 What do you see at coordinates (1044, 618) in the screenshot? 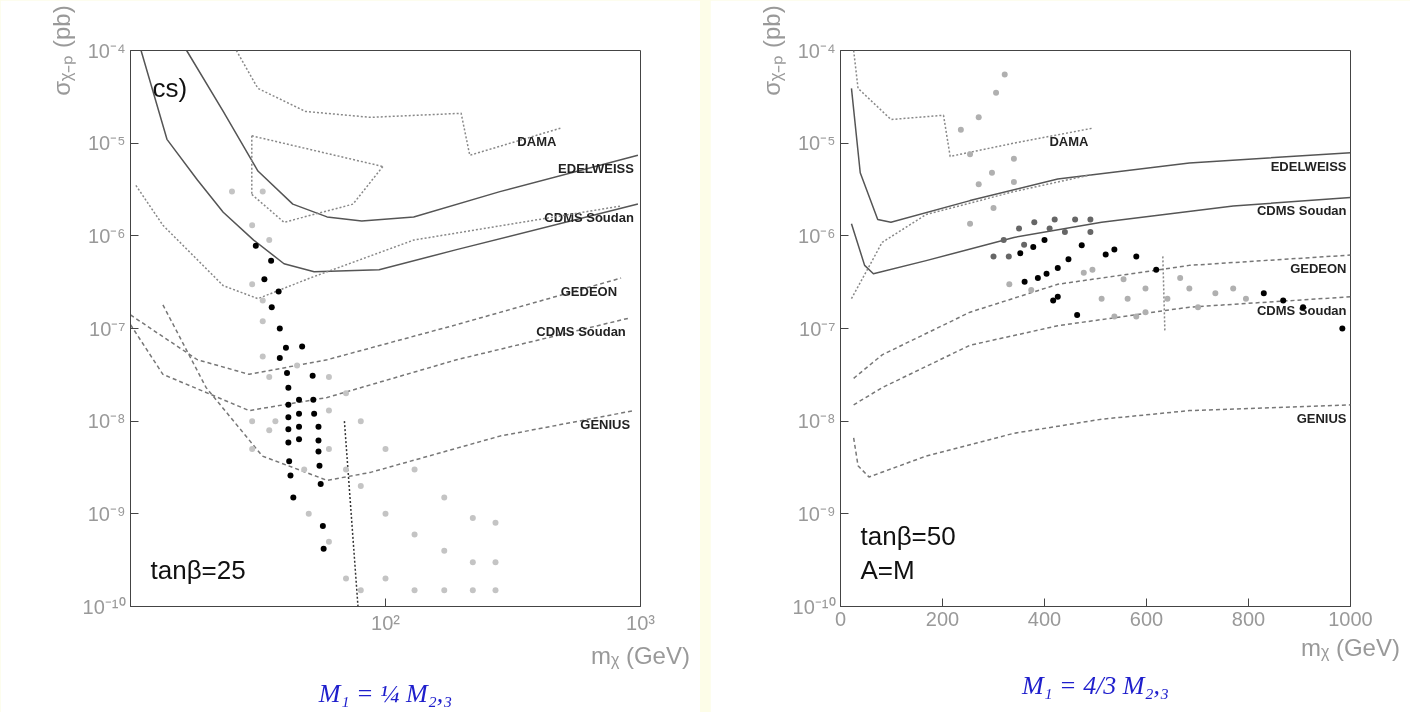
I see `x-tick-label: 400` at bounding box center [1044, 618].